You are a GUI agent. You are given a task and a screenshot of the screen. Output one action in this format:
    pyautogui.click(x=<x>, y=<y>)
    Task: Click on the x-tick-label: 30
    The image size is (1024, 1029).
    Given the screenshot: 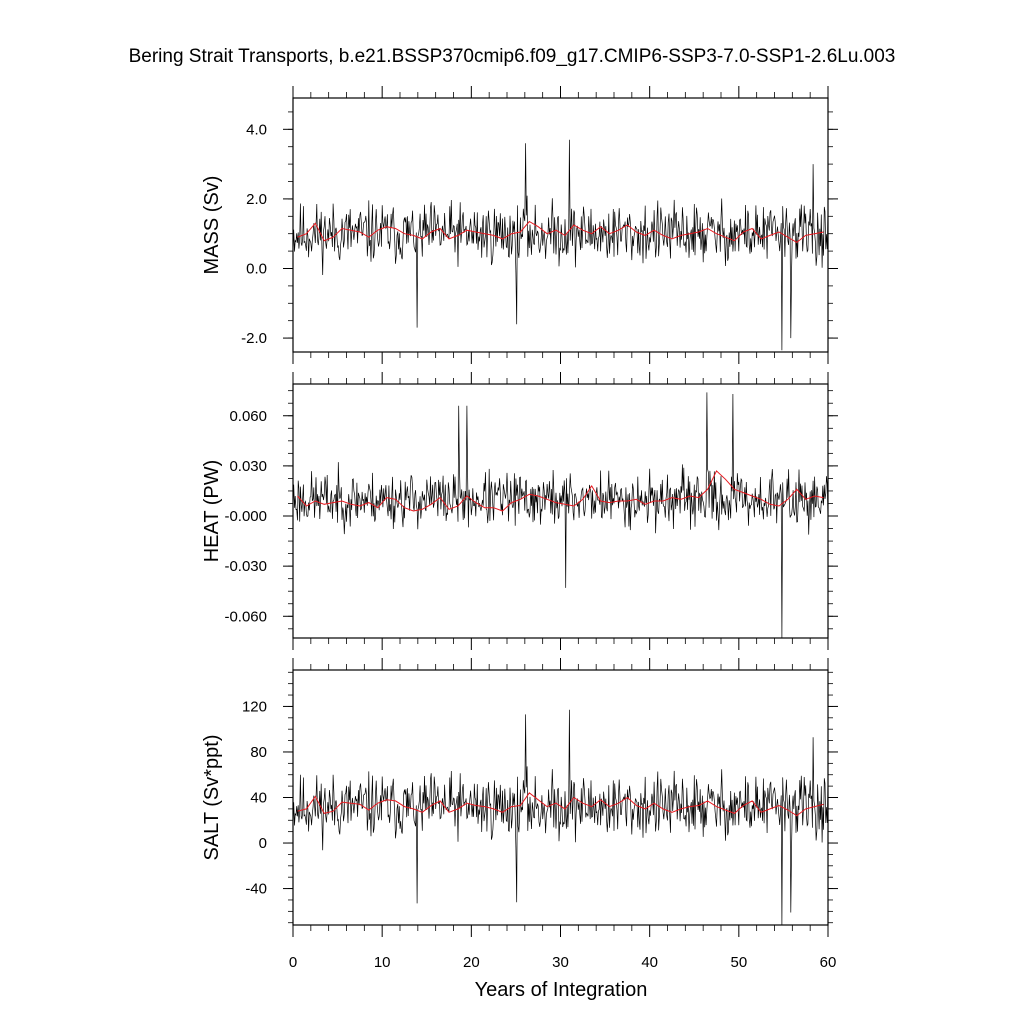 What is the action you would take?
    pyautogui.click(x=560, y=962)
    